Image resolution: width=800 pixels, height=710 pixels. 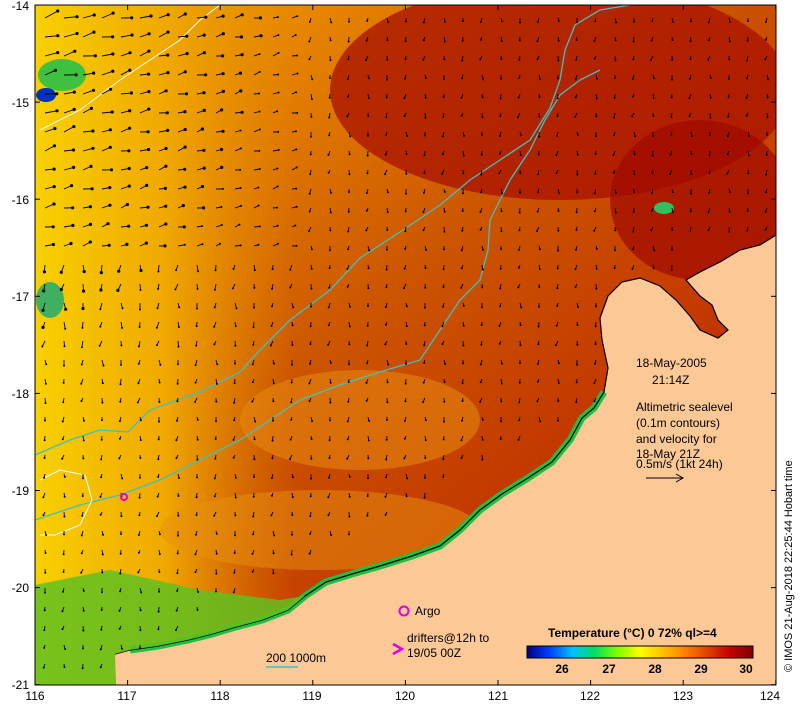 What do you see at coordinates (311, 696) in the screenshot?
I see `x-tick-label: 119` at bounding box center [311, 696].